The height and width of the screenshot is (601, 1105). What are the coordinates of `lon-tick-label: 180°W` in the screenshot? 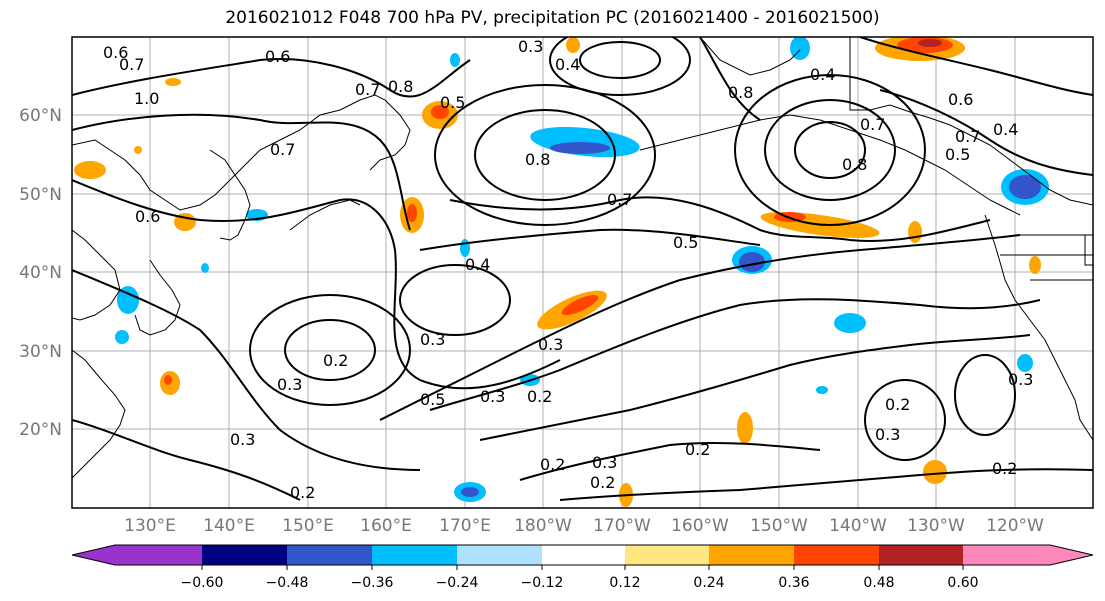 It's located at (543, 526).